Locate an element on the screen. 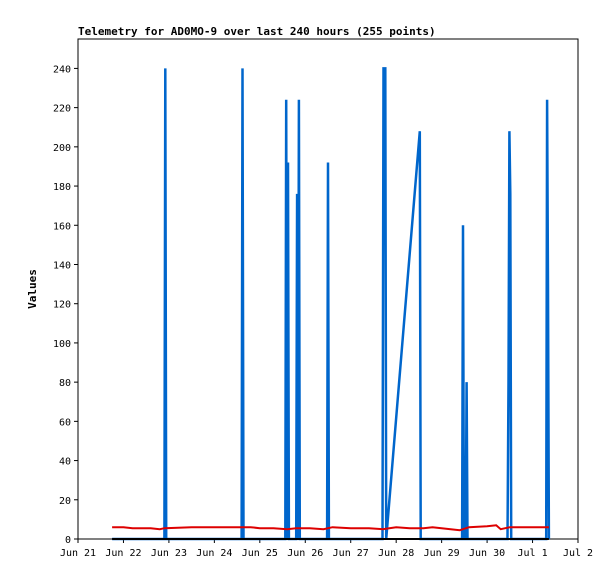  y-tick-label: 180 is located at coordinates (62, 187).